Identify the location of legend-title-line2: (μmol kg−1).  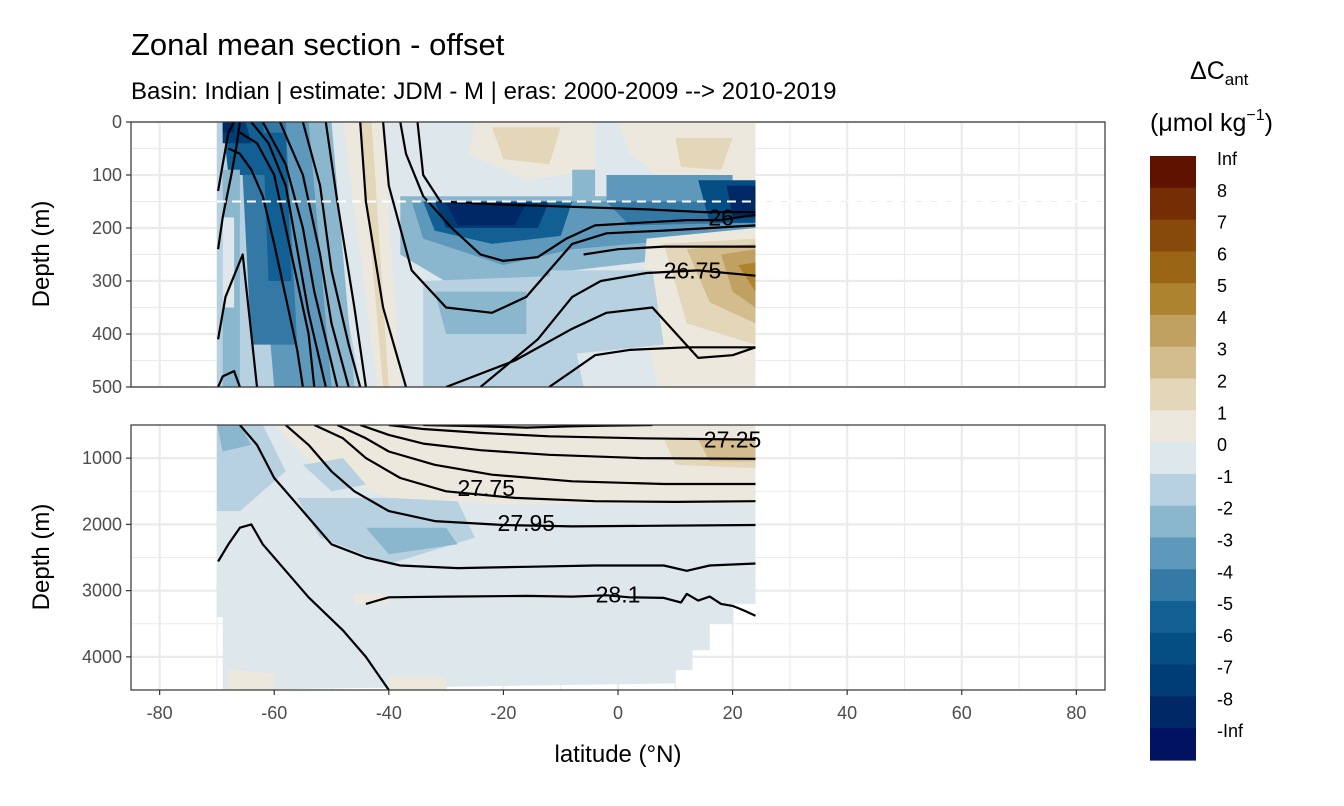
(1211, 122).